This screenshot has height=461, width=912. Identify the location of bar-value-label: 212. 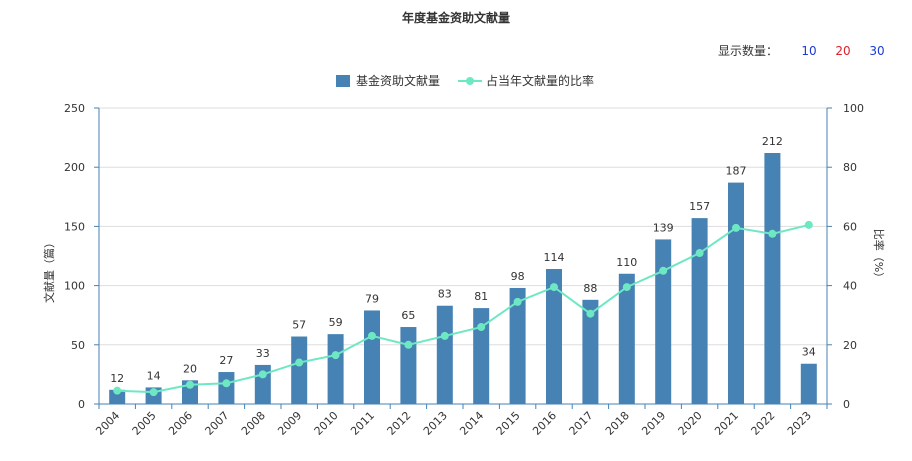
(772, 141).